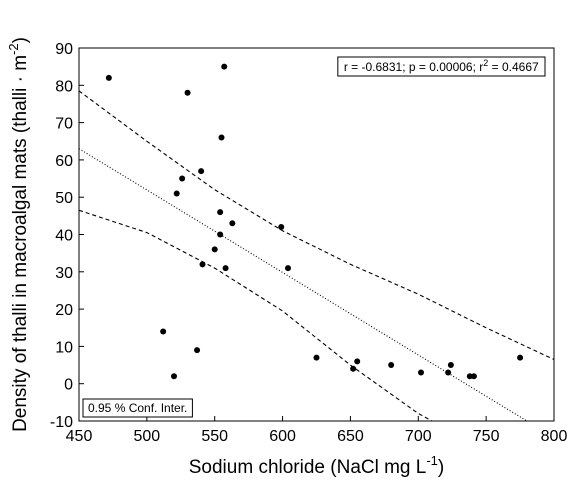 This screenshot has width=572, height=483. Describe the element at coordinates (64, 310) in the screenshot. I see `y-tick-label: 20` at that location.